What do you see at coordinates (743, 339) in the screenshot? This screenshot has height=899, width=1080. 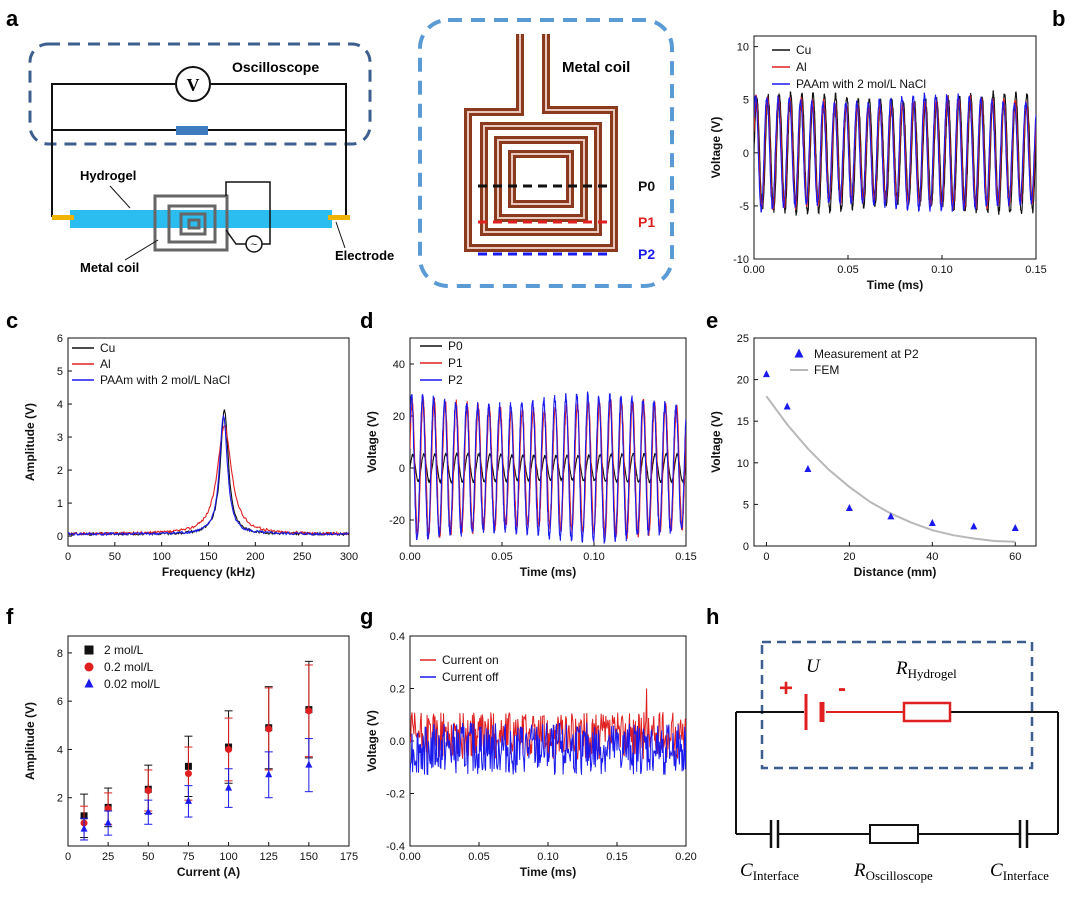 I see `y-tick-label: 25` at bounding box center [743, 339].